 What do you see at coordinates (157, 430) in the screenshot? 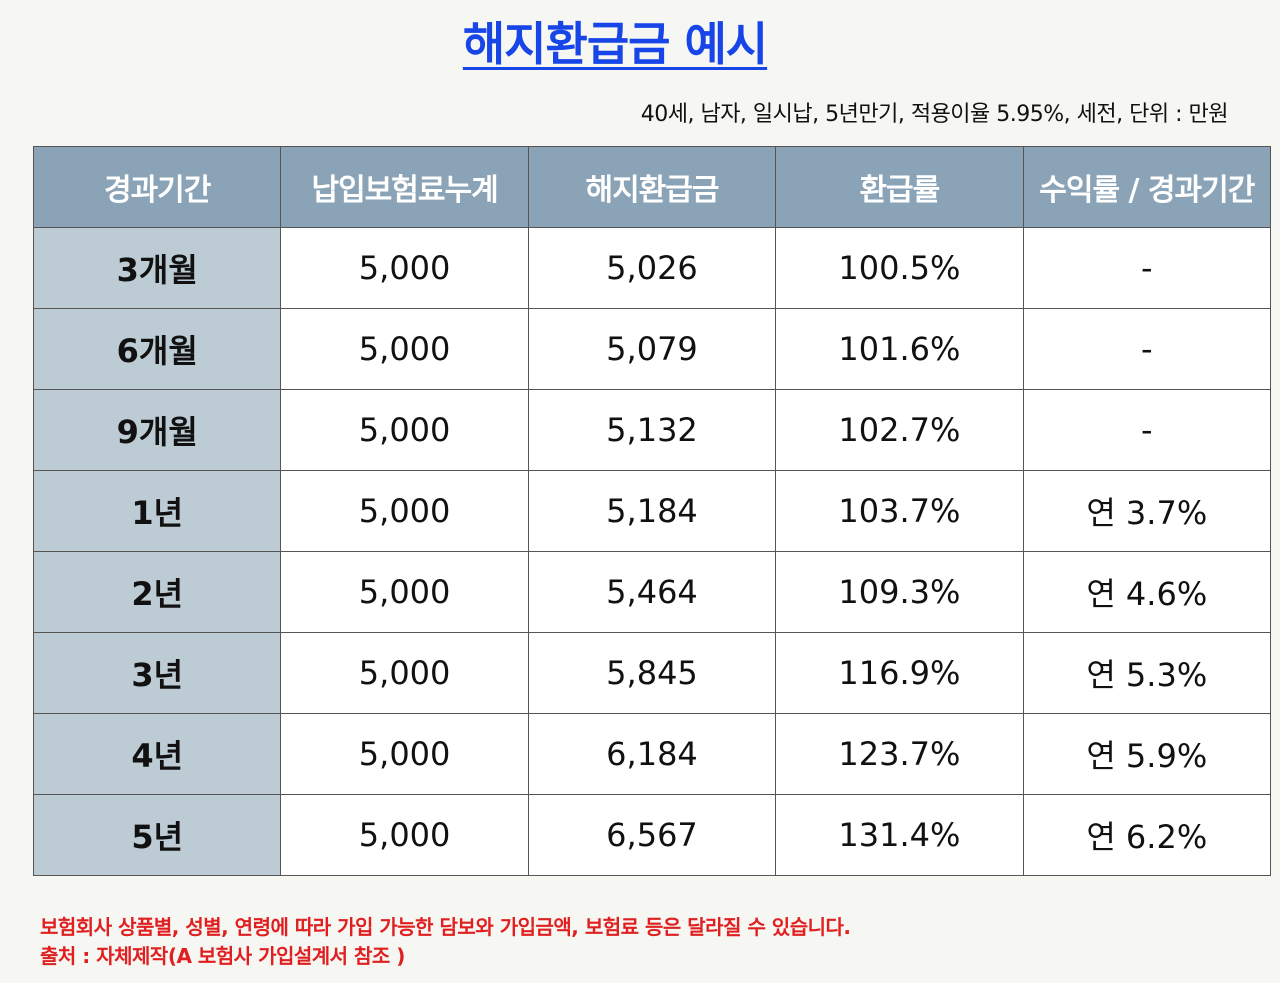
I see `cell-period: 9개월` at bounding box center [157, 430].